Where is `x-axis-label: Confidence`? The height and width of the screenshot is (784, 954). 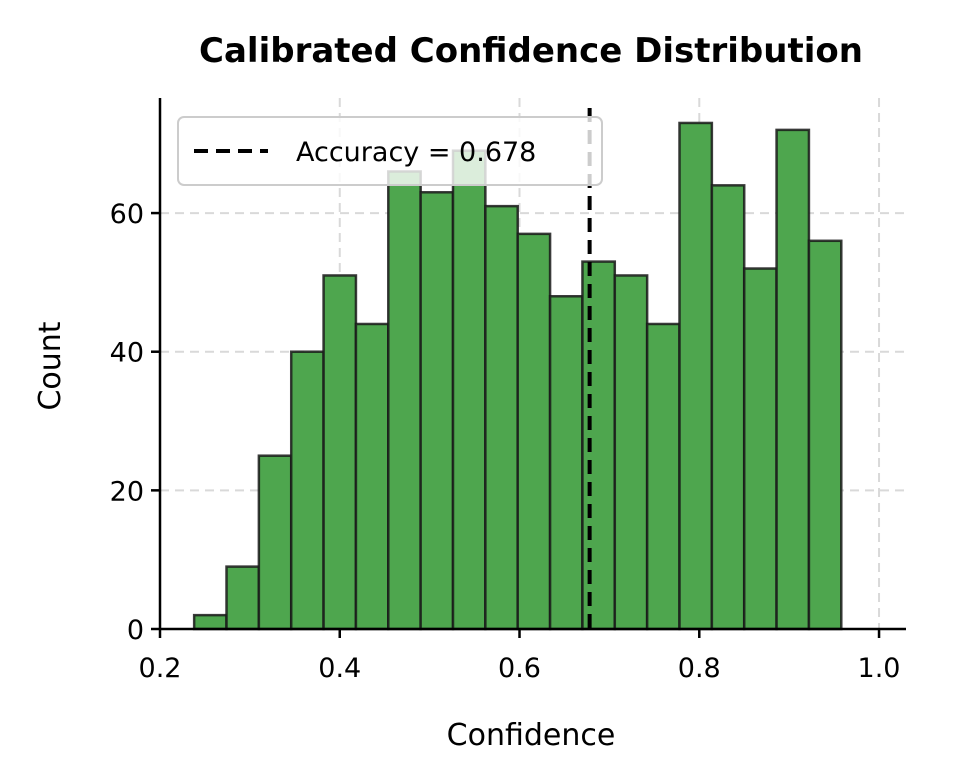
x-axis-label: Confidence is located at coordinates (531, 735).